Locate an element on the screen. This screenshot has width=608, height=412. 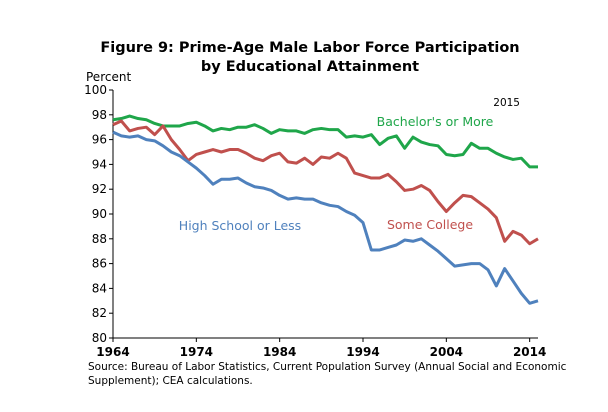
y-tick-label: 84 is located at coordinates (99, 288).